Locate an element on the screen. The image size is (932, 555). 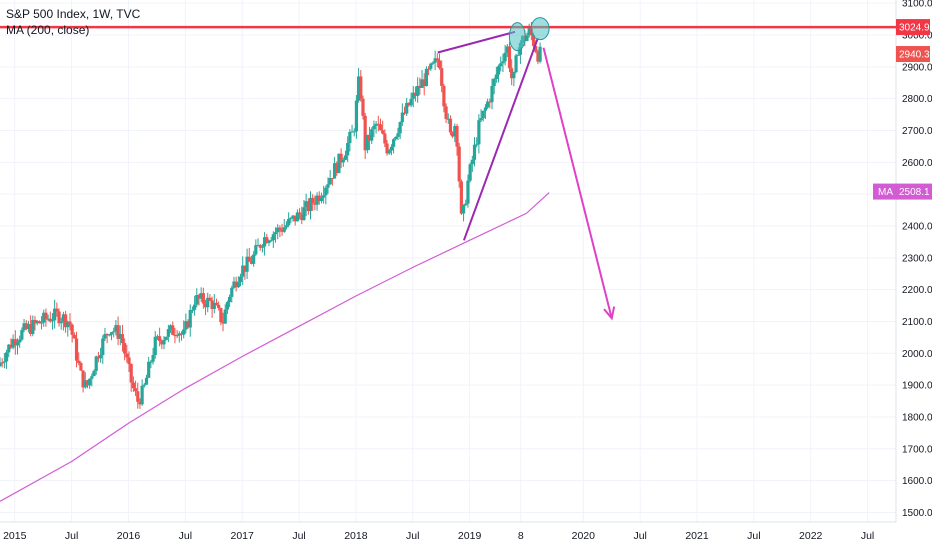
y-tick-label: 1800.0 is located at coordinates (917, 417).